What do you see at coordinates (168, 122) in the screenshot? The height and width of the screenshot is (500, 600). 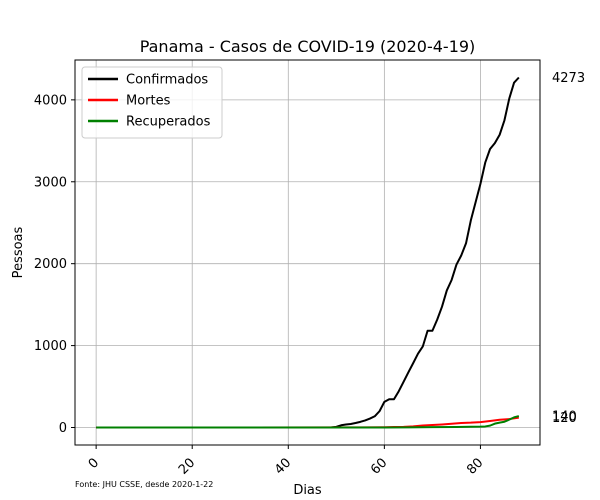 I see `legend-label-recuperados: Recuperados` at bounding box center [168, 122].